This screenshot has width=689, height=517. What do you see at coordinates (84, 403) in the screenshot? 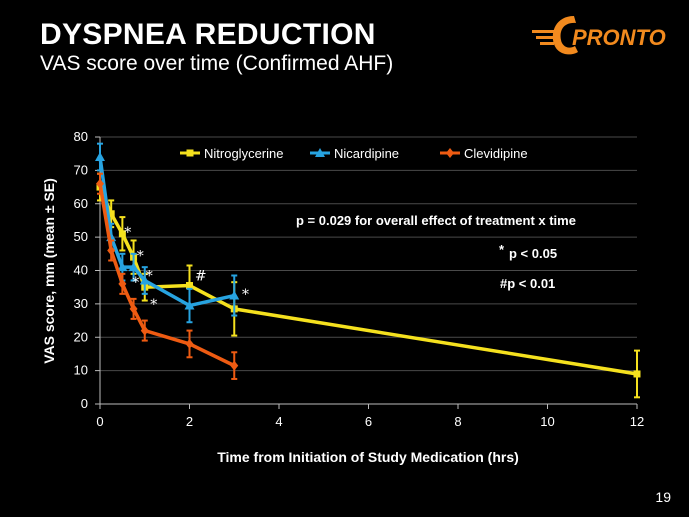
I see `y-tick-label: 0` at bounding box center [84, 403].